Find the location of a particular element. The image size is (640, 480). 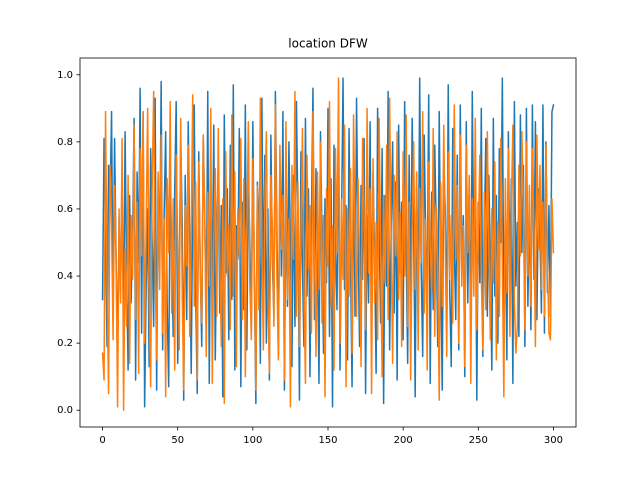

y-tick-label: 0.0 is located at coordinates (65, 410).